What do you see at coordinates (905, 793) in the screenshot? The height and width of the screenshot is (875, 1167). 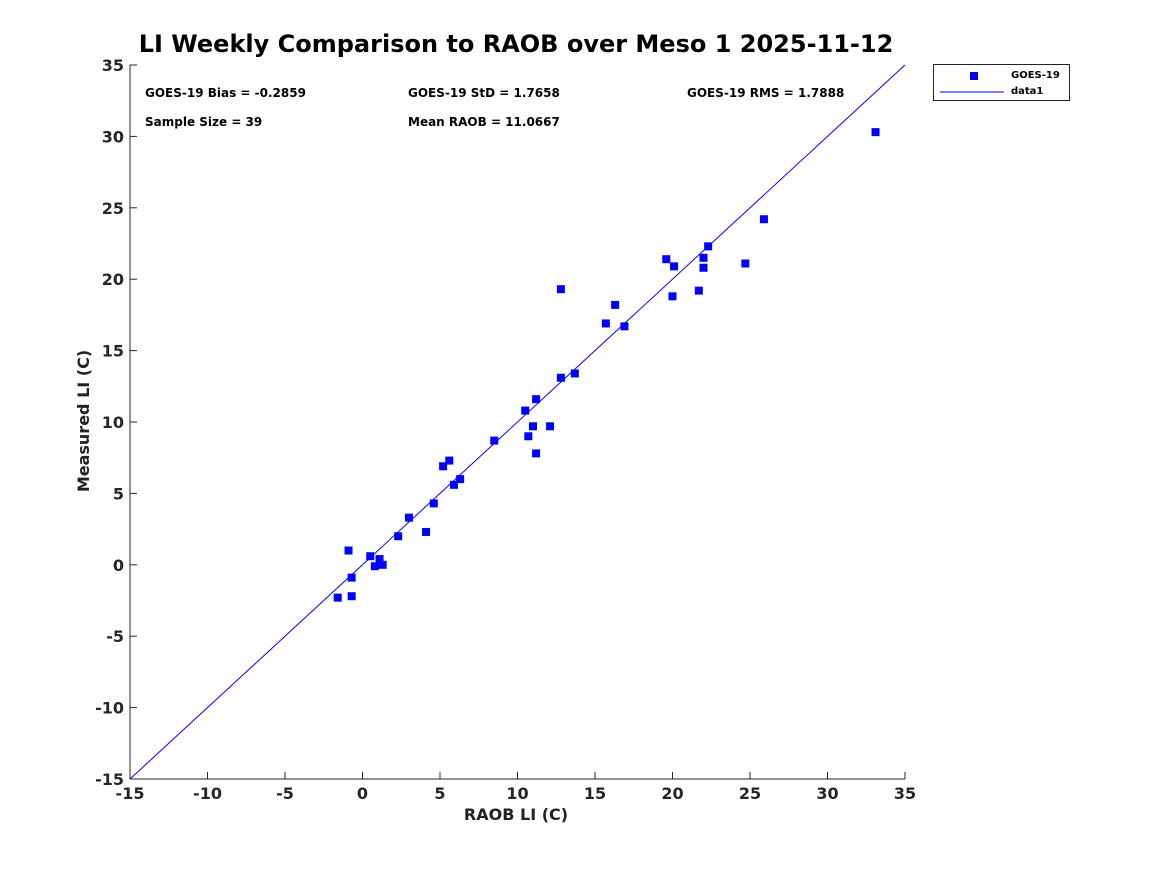 I see `x-tick-label: 35` at bounding box center [905, 793].